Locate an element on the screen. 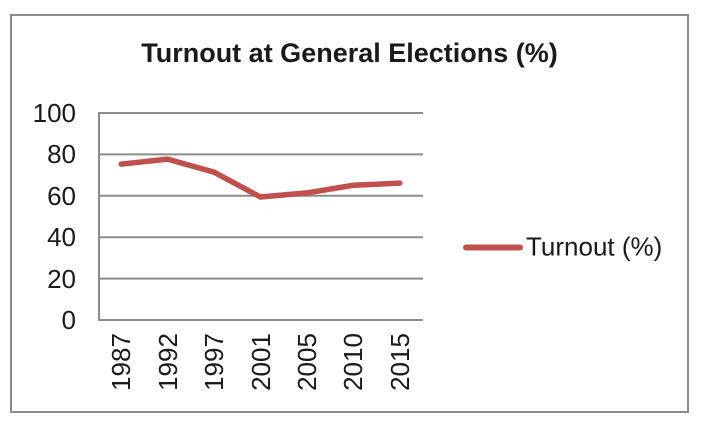  legend: Turnout (%) is located at coordinates (562, 247).